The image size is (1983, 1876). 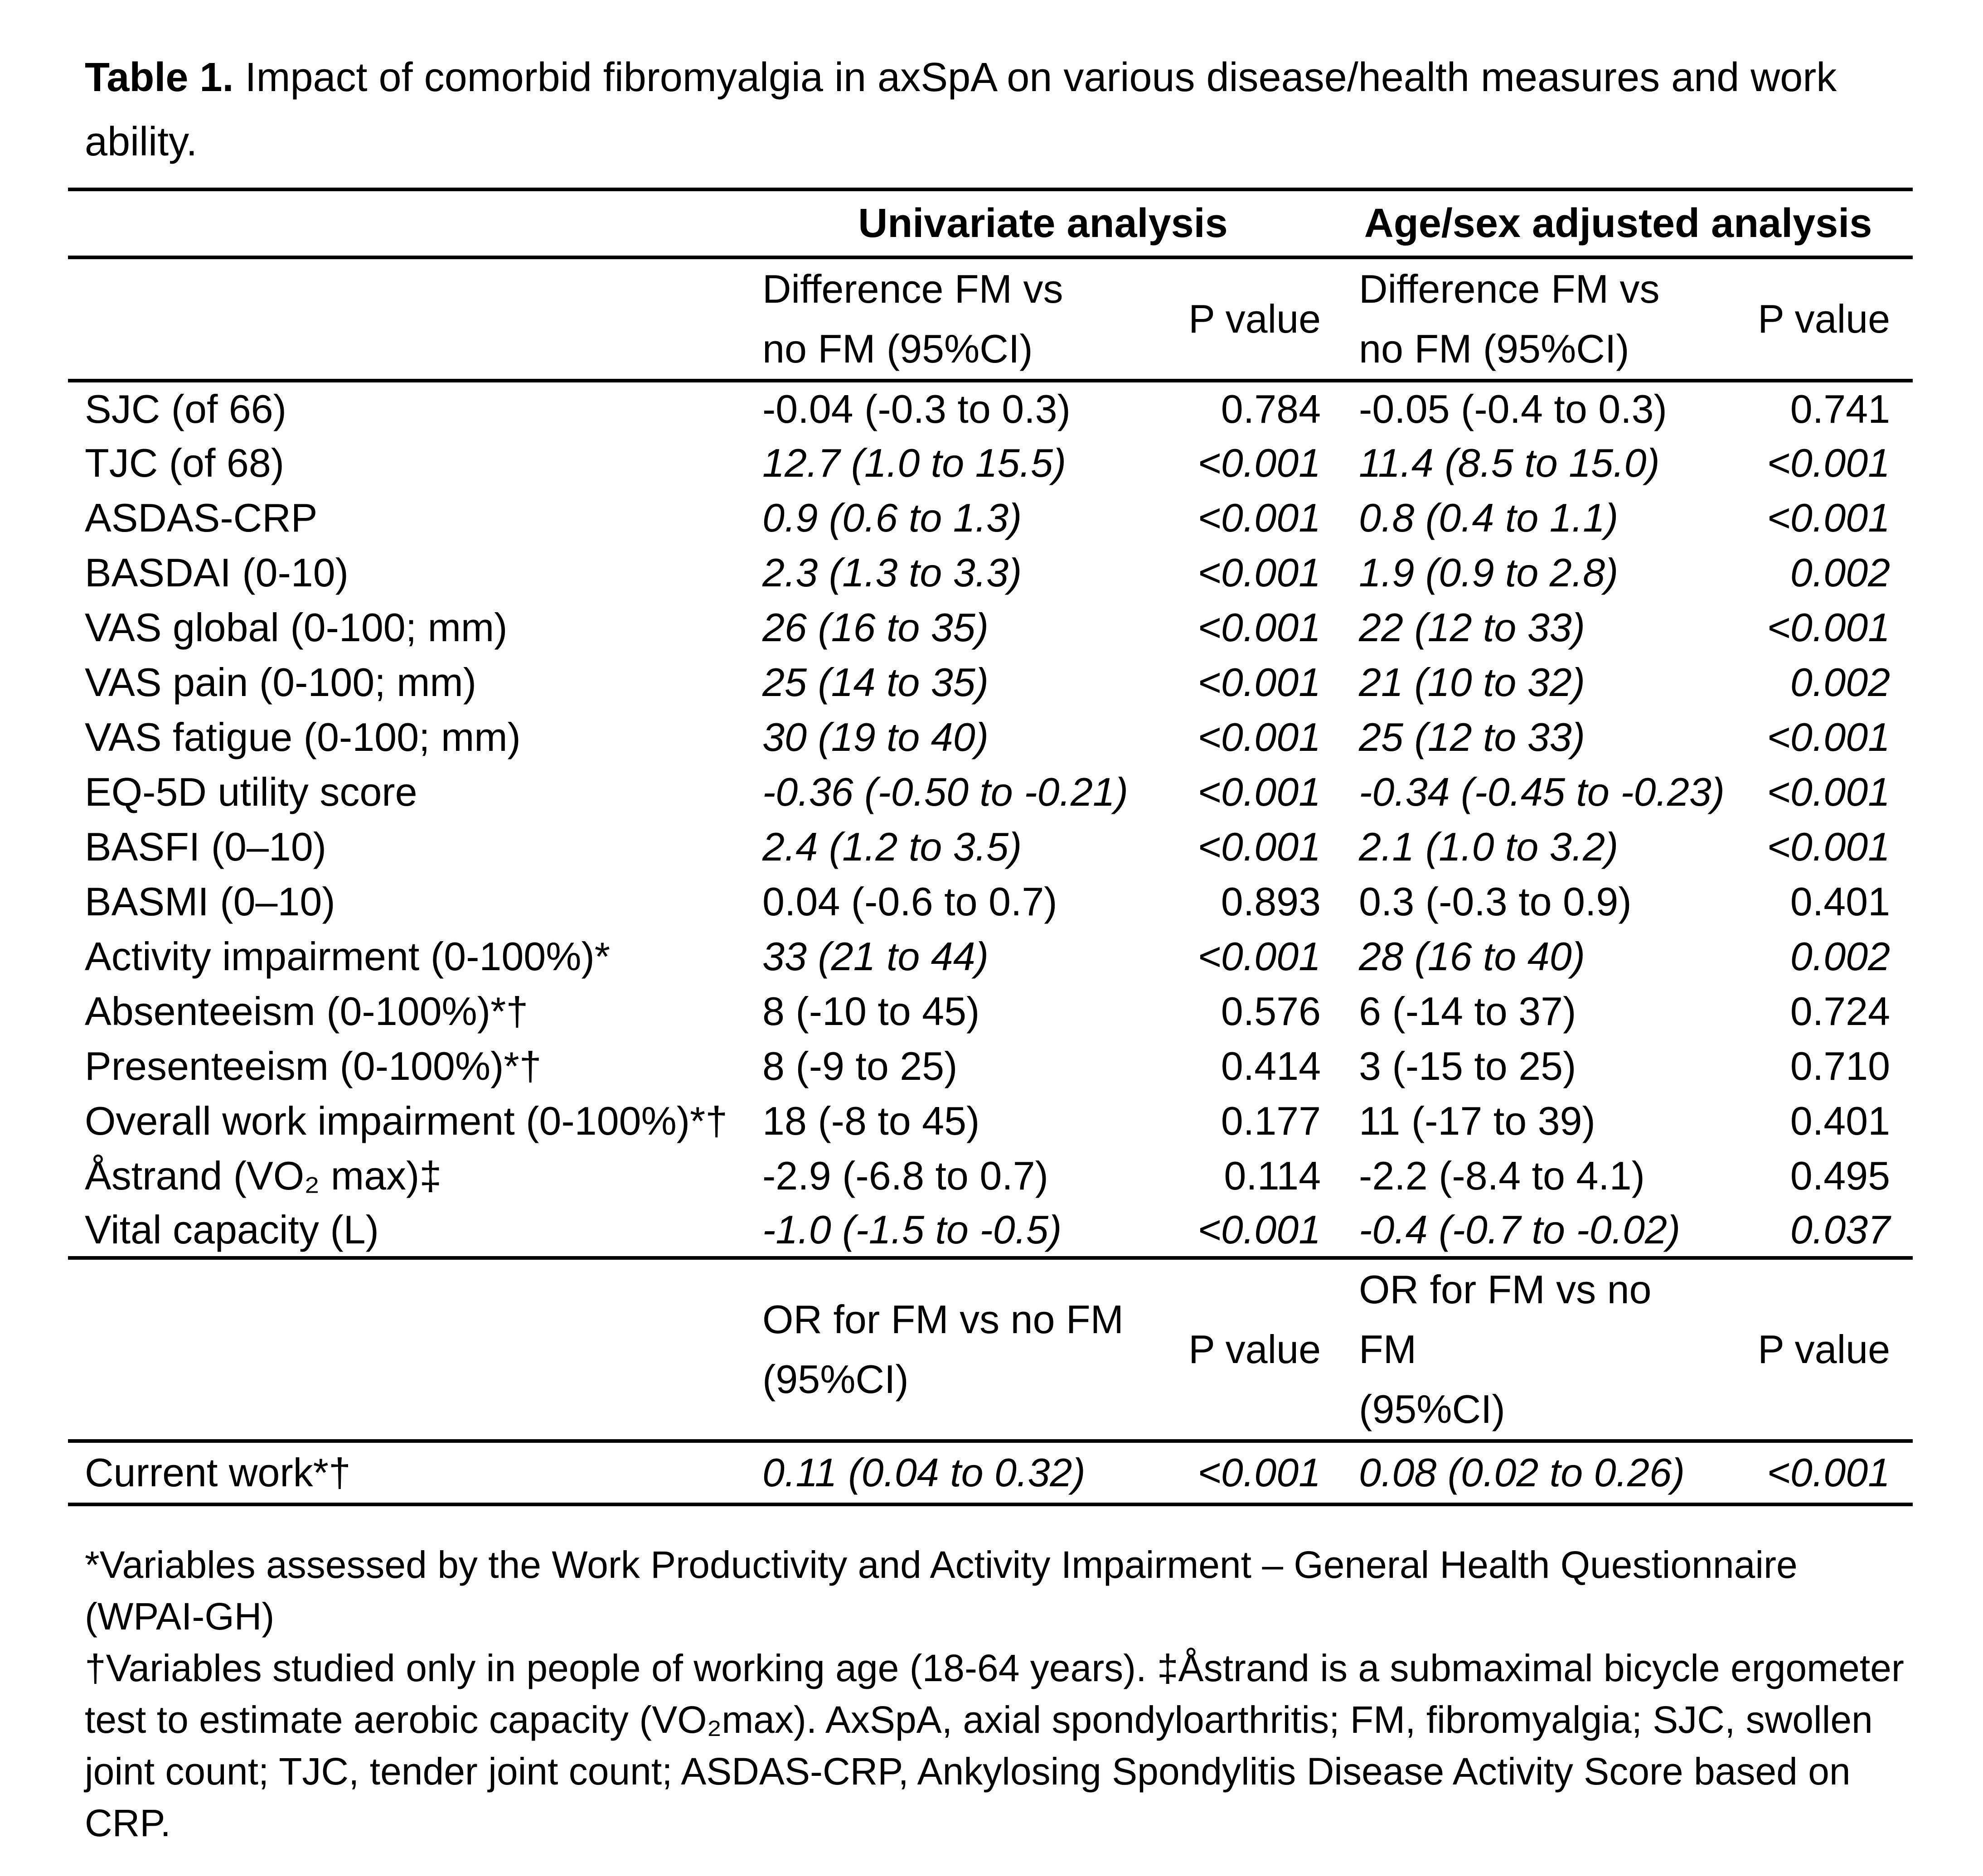 I want to click on or-header-adjusted-line1: OR for FM vs no FM, so click(x=1505, y=1319).